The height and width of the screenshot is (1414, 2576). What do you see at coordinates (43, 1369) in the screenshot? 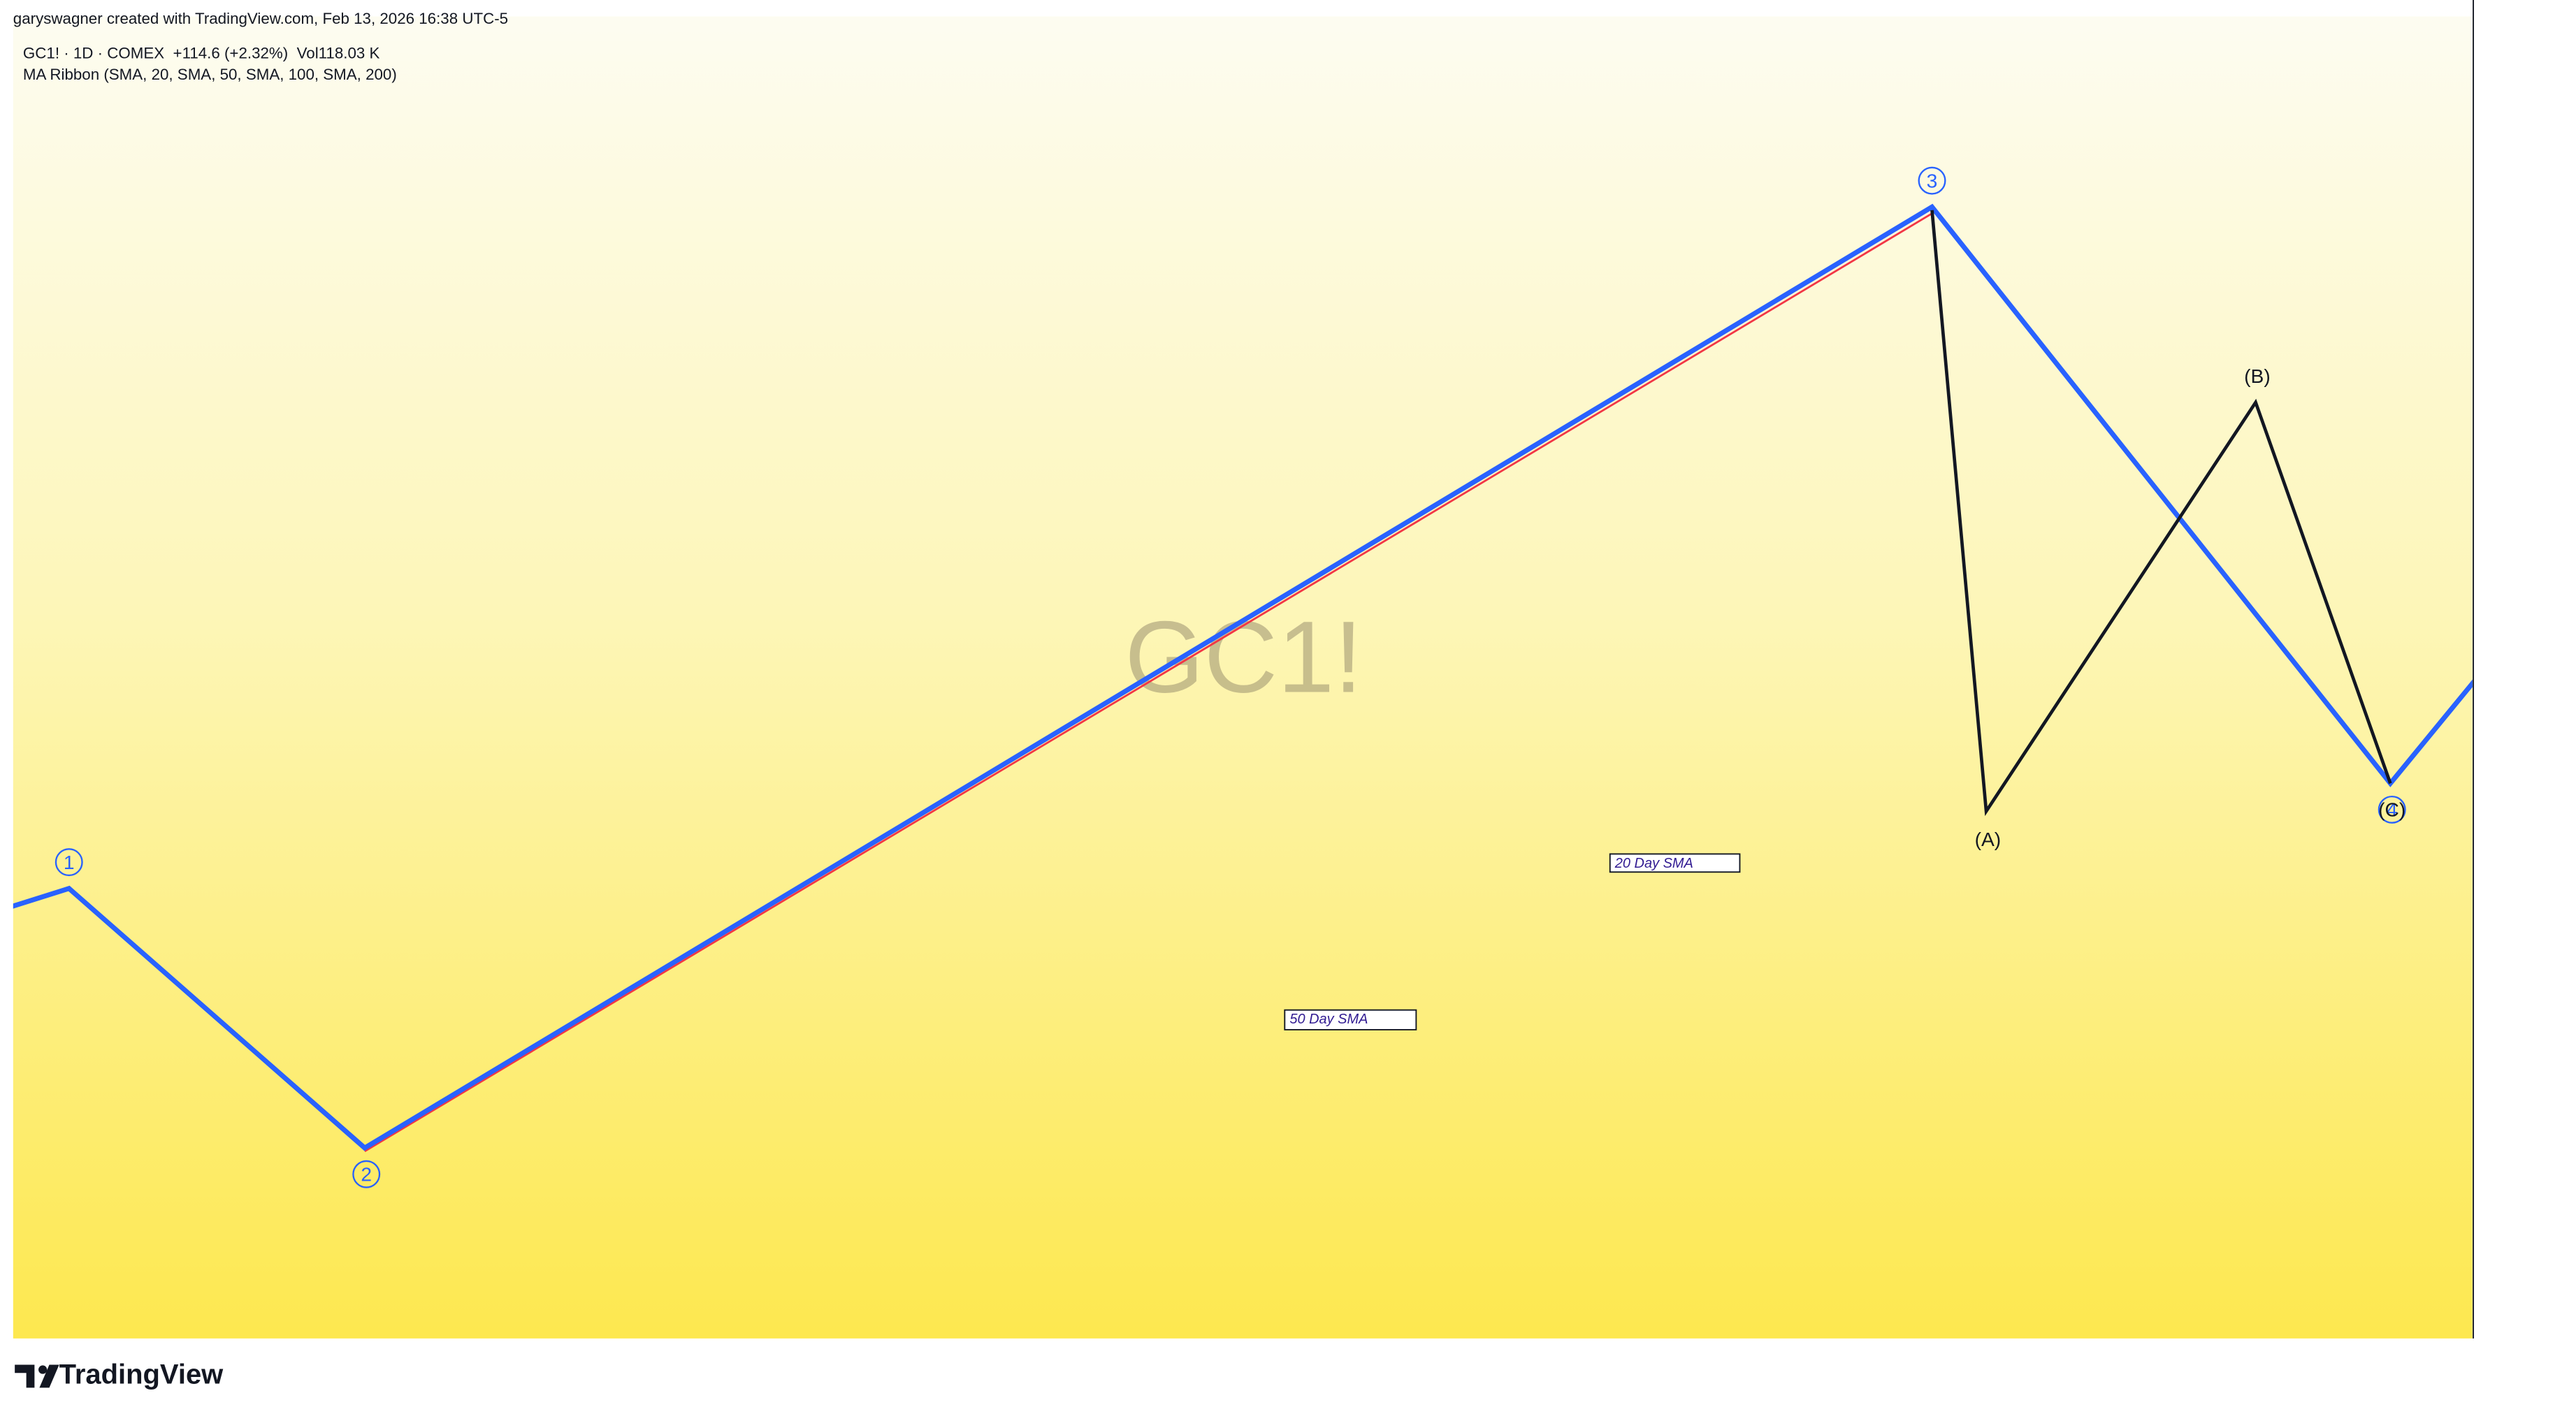
I see `logo-dot` at bounding box center [43, 1369].